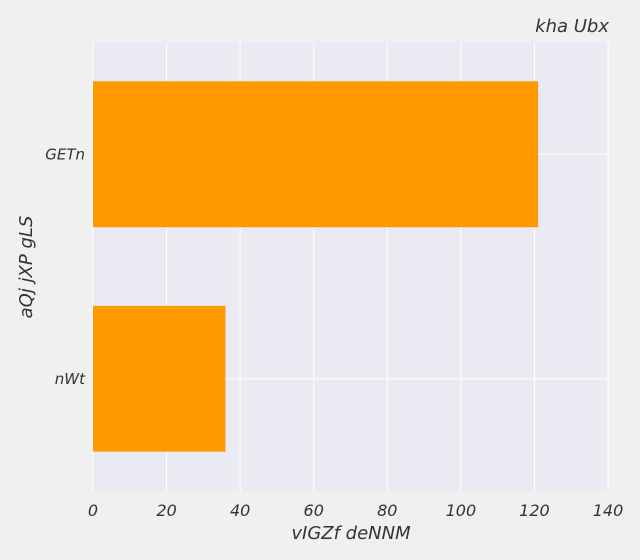 Image resolution: width=640 pixels, height=560 pixels. Describe the element at coordinates (166, 510) in the screenshot. I see `x-tick-label: 20` at that location.